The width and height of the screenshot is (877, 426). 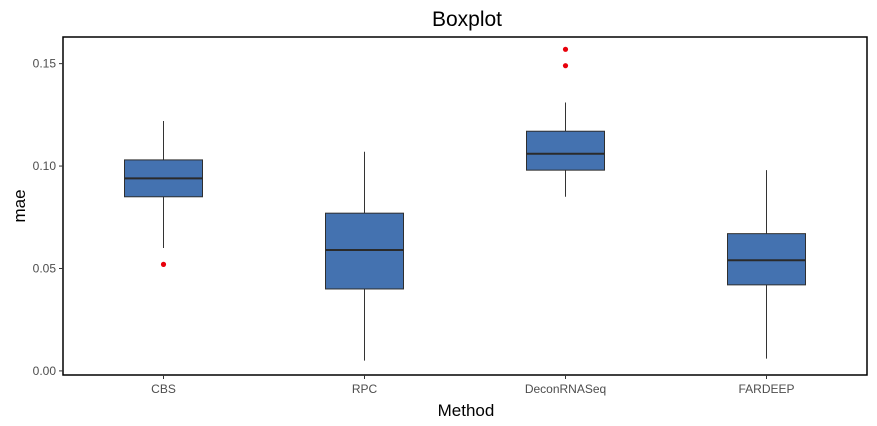 What do you see at coordinates (466, 410) in the screenshot?
I see `x-axis-title: Method` at bounding box center [466, 410].